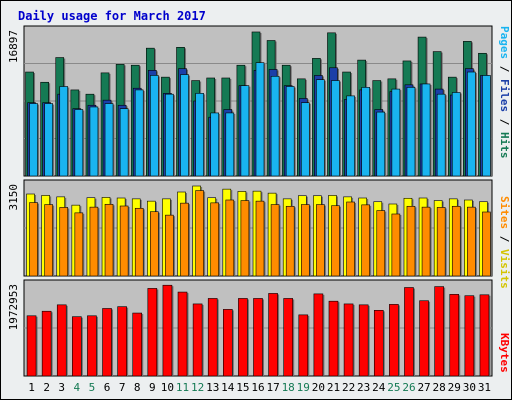 This screenshot has width=512, height=400. I want to click on side-label-middle: Sites / Visits, so click(504, 242).